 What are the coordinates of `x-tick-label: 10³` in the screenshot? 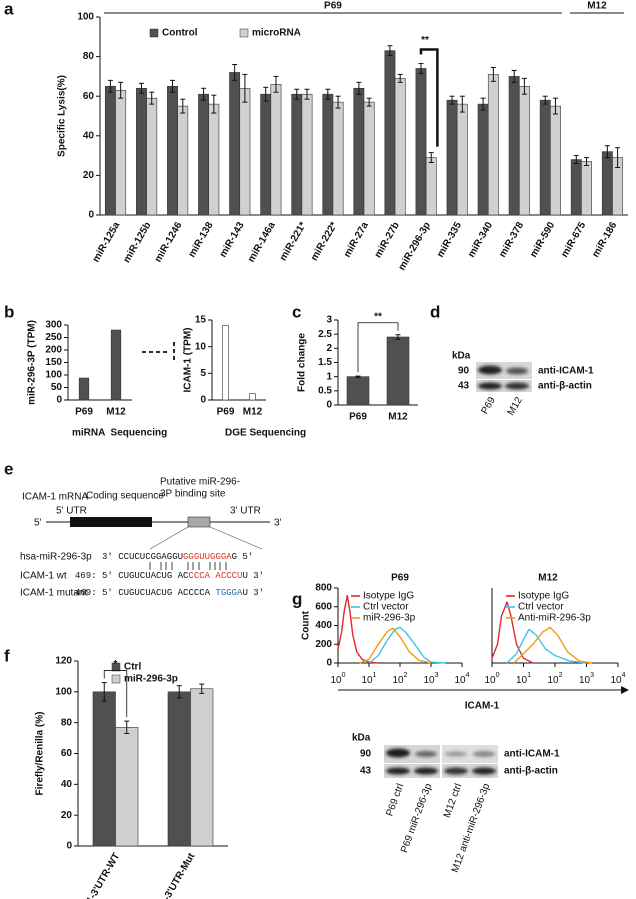 It's located at (430, 679).